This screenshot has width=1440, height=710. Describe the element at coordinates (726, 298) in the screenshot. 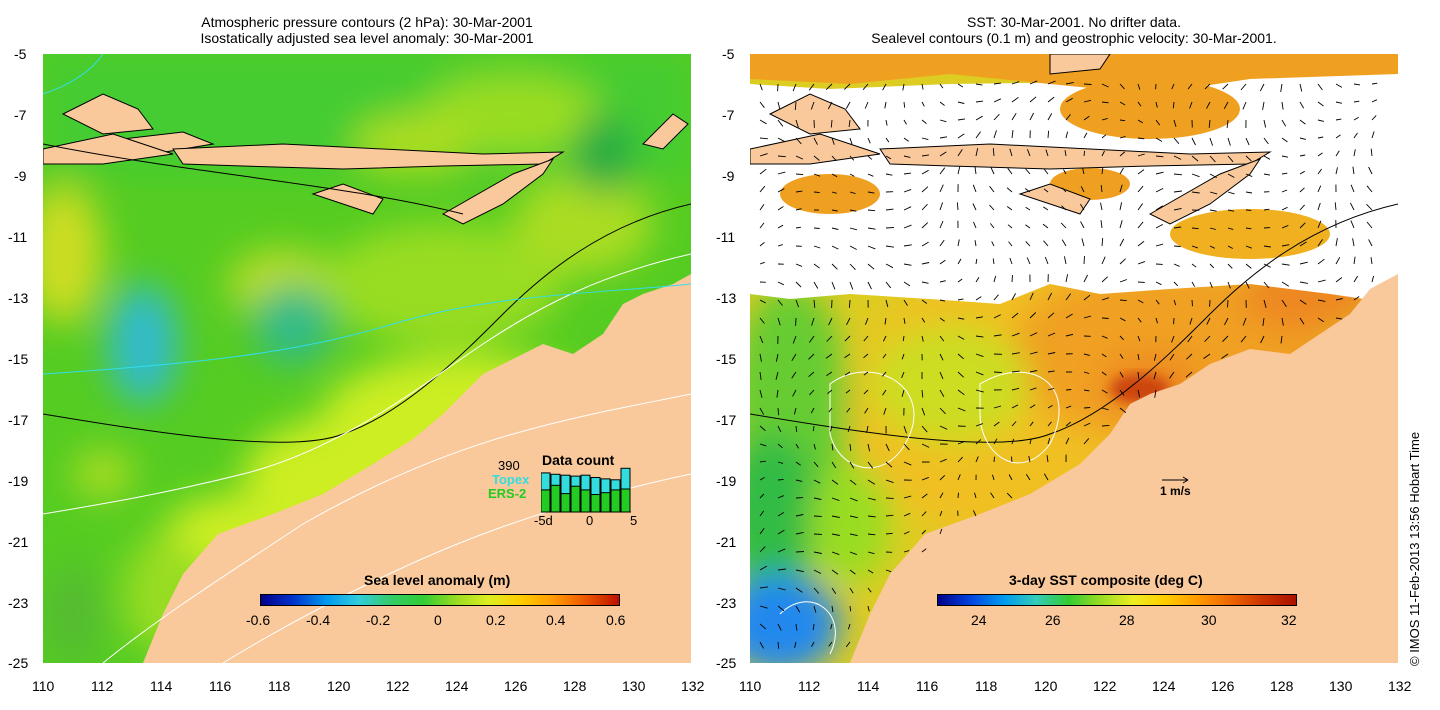

I see `right-y-tick: -13` at that location.